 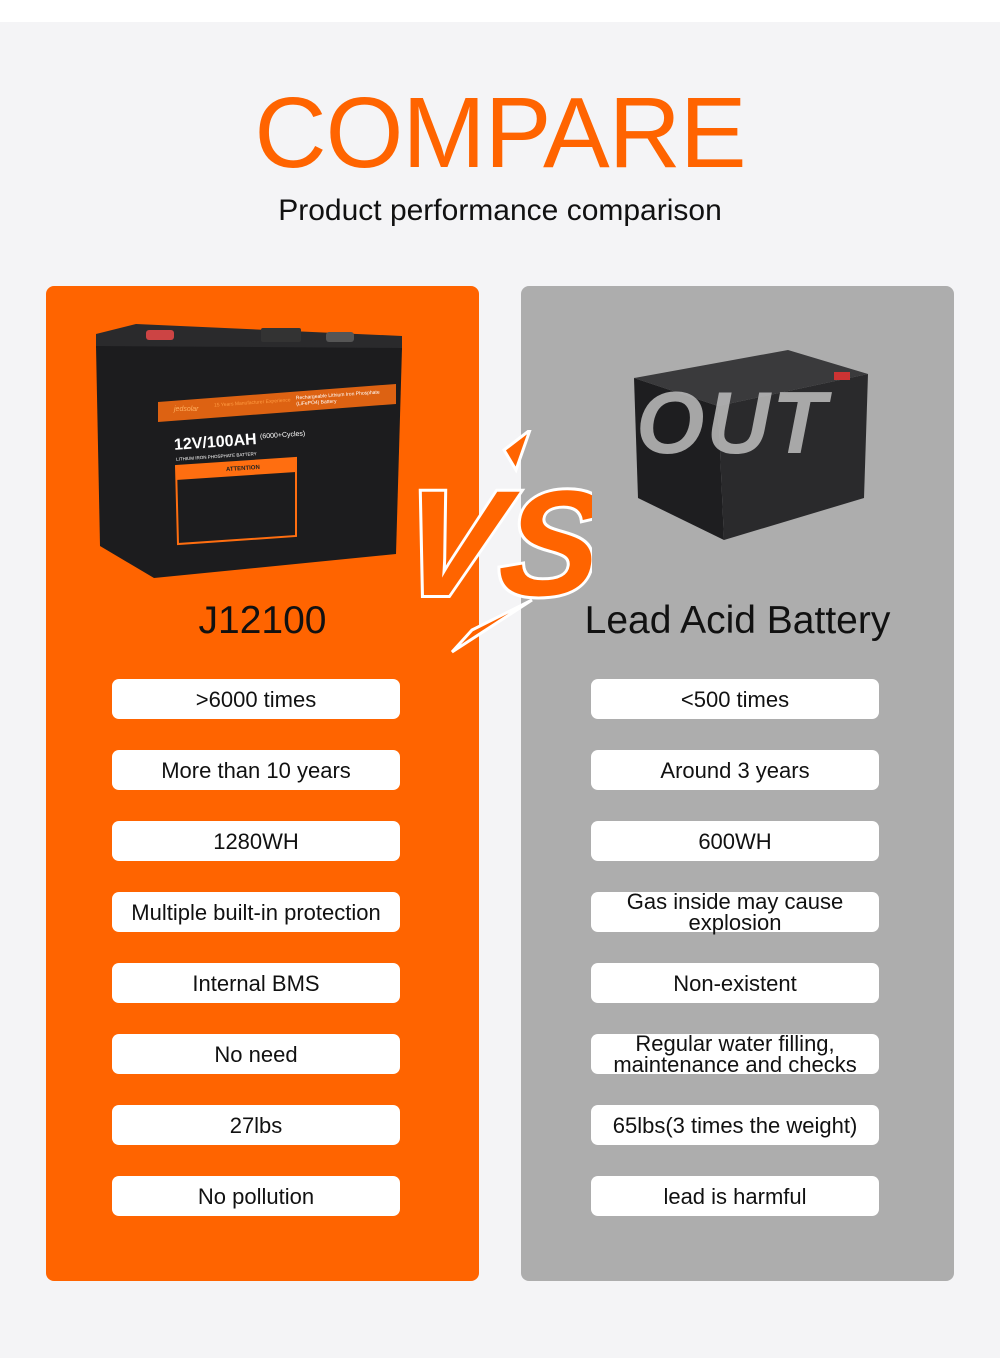 I want to click on page-subtitle: Product performance comparison, so click(x=500, y=210).